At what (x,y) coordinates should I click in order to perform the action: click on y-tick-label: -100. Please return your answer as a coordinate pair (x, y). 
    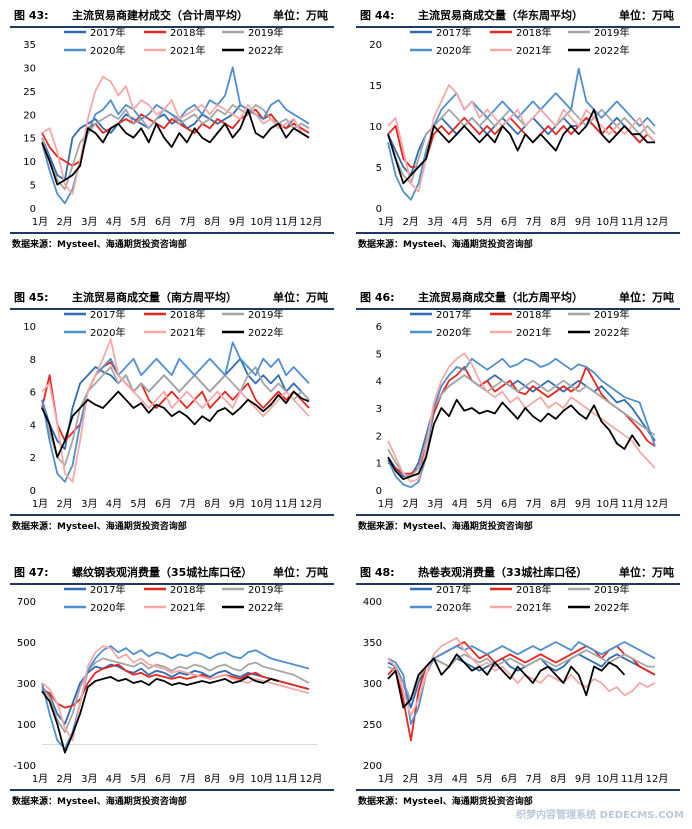
    Looking at the image, I should click on (24, 766).